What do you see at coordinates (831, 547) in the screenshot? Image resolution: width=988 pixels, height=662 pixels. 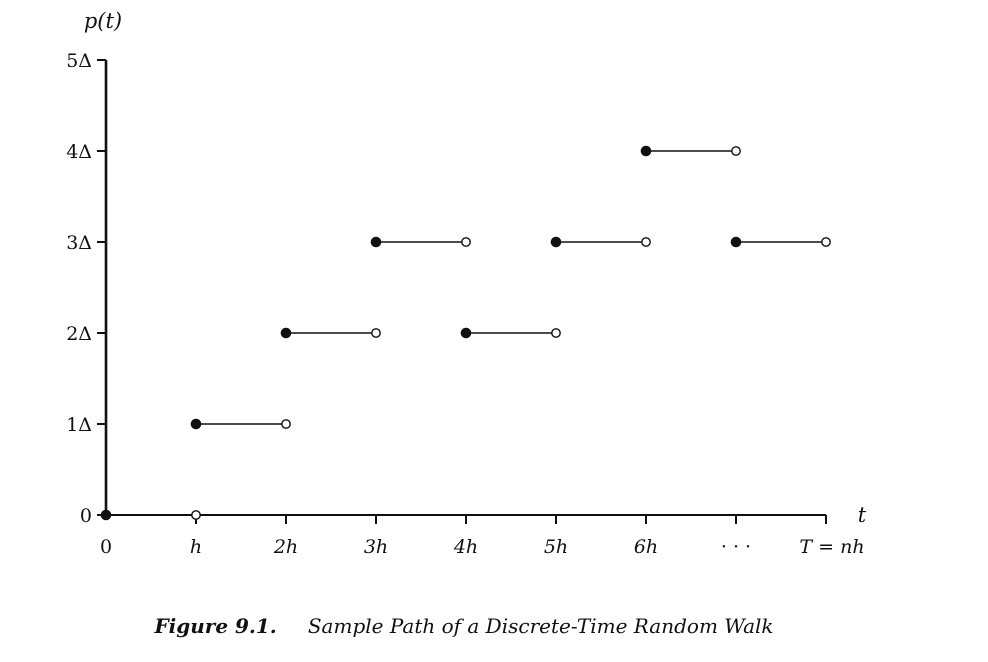 I see `x-tick-label: T = nh` at bounding box center [831, 547].